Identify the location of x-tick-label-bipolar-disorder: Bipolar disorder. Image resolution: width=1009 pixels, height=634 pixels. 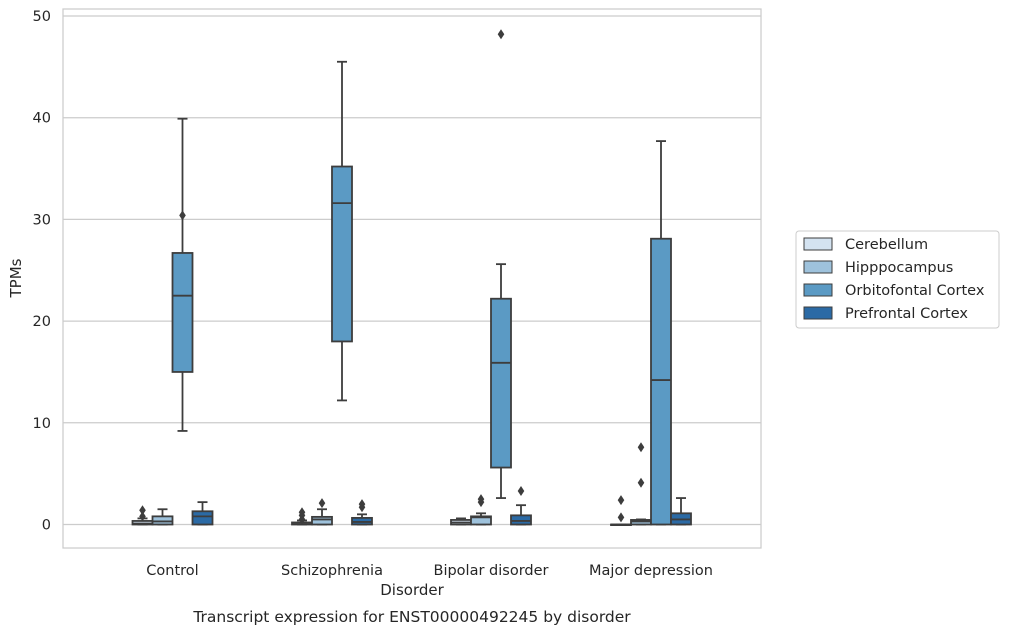
(491, 571).